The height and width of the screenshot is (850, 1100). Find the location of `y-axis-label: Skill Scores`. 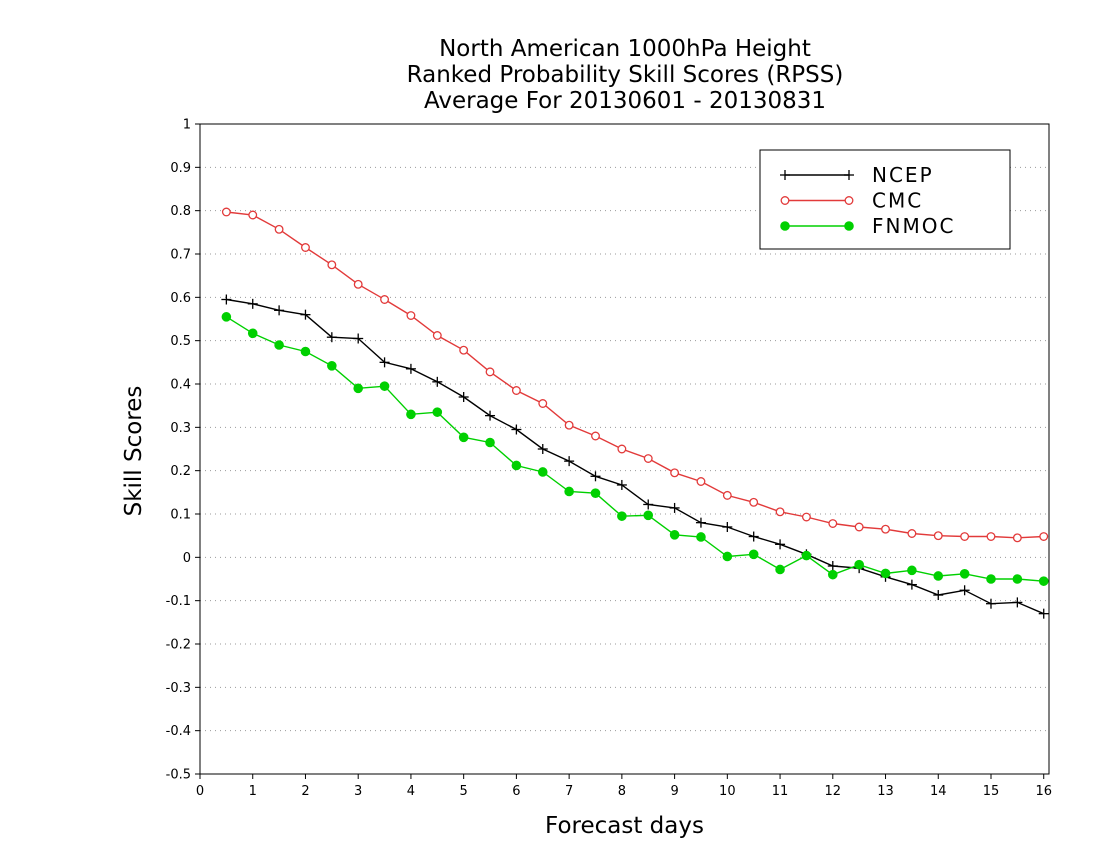

y-axis-label: Skill Scores is located at coordinates (134, 451).